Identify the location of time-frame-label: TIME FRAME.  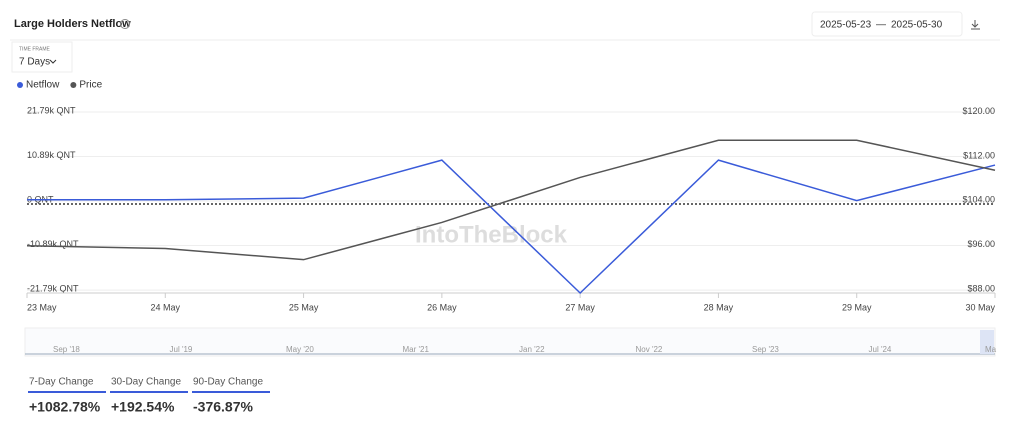
(34, 49).